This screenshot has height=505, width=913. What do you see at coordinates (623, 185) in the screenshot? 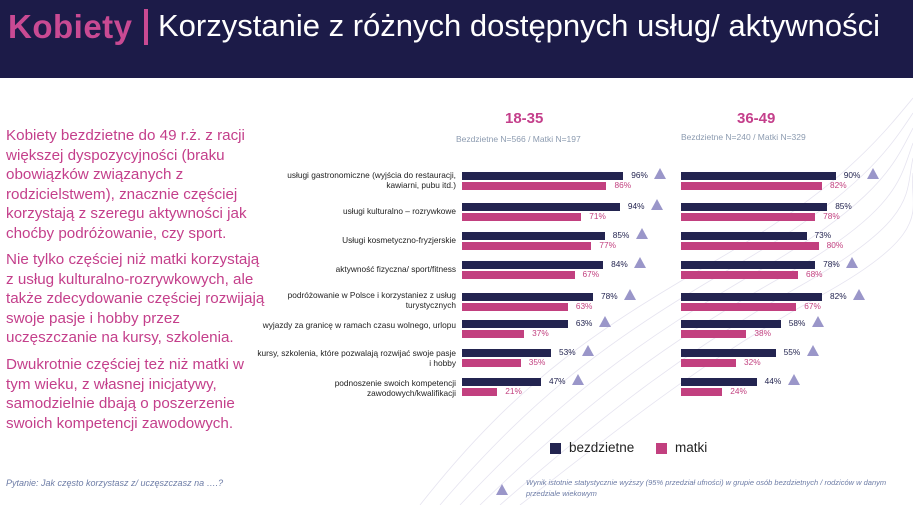
I see `data-label-matki: 86%` at bounding box center [623, 185].